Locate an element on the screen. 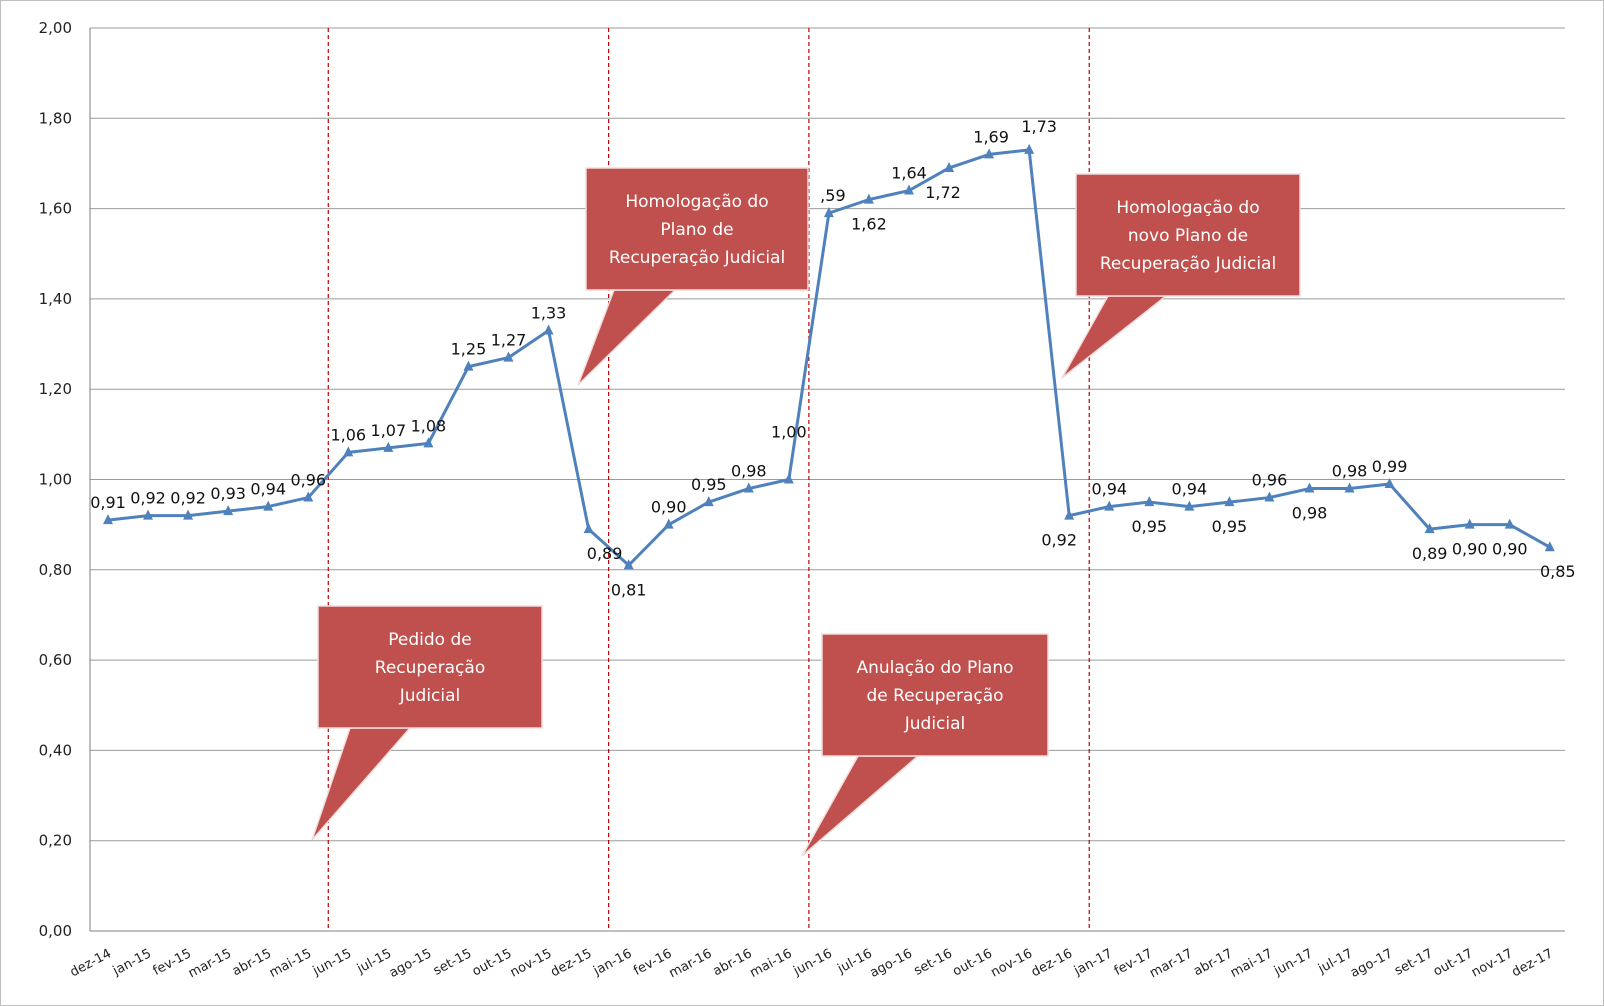 This screenshot has width=1604, height=1006. data-label: 0,81 is located at coordinates (629, 589).